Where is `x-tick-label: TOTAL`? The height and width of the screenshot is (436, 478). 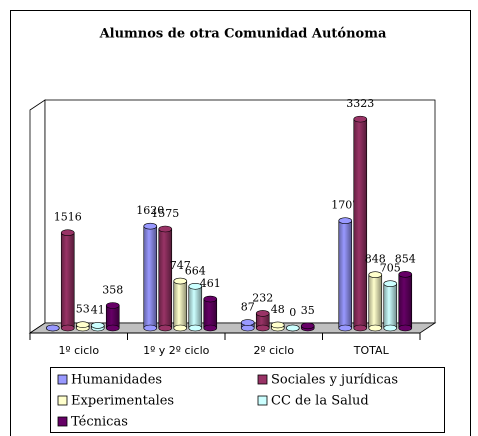 x-tick-label: TOTAL is located at coordinates (371, 350).